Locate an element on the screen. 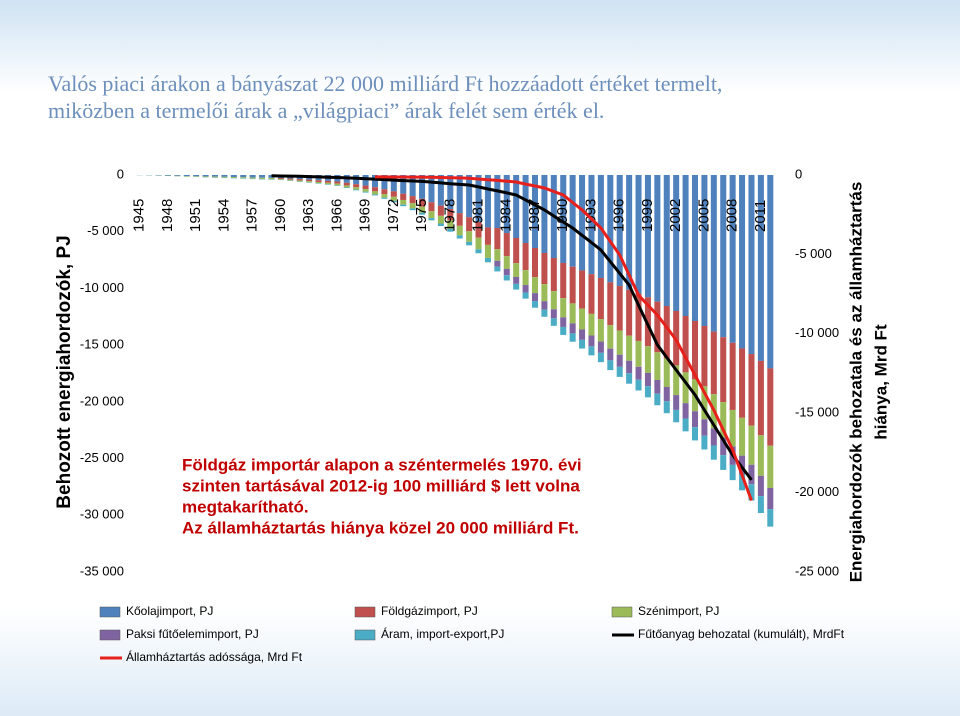 The image size is (960, 716). y-tick-label: -35 000 is located at coordinates (102, 570).